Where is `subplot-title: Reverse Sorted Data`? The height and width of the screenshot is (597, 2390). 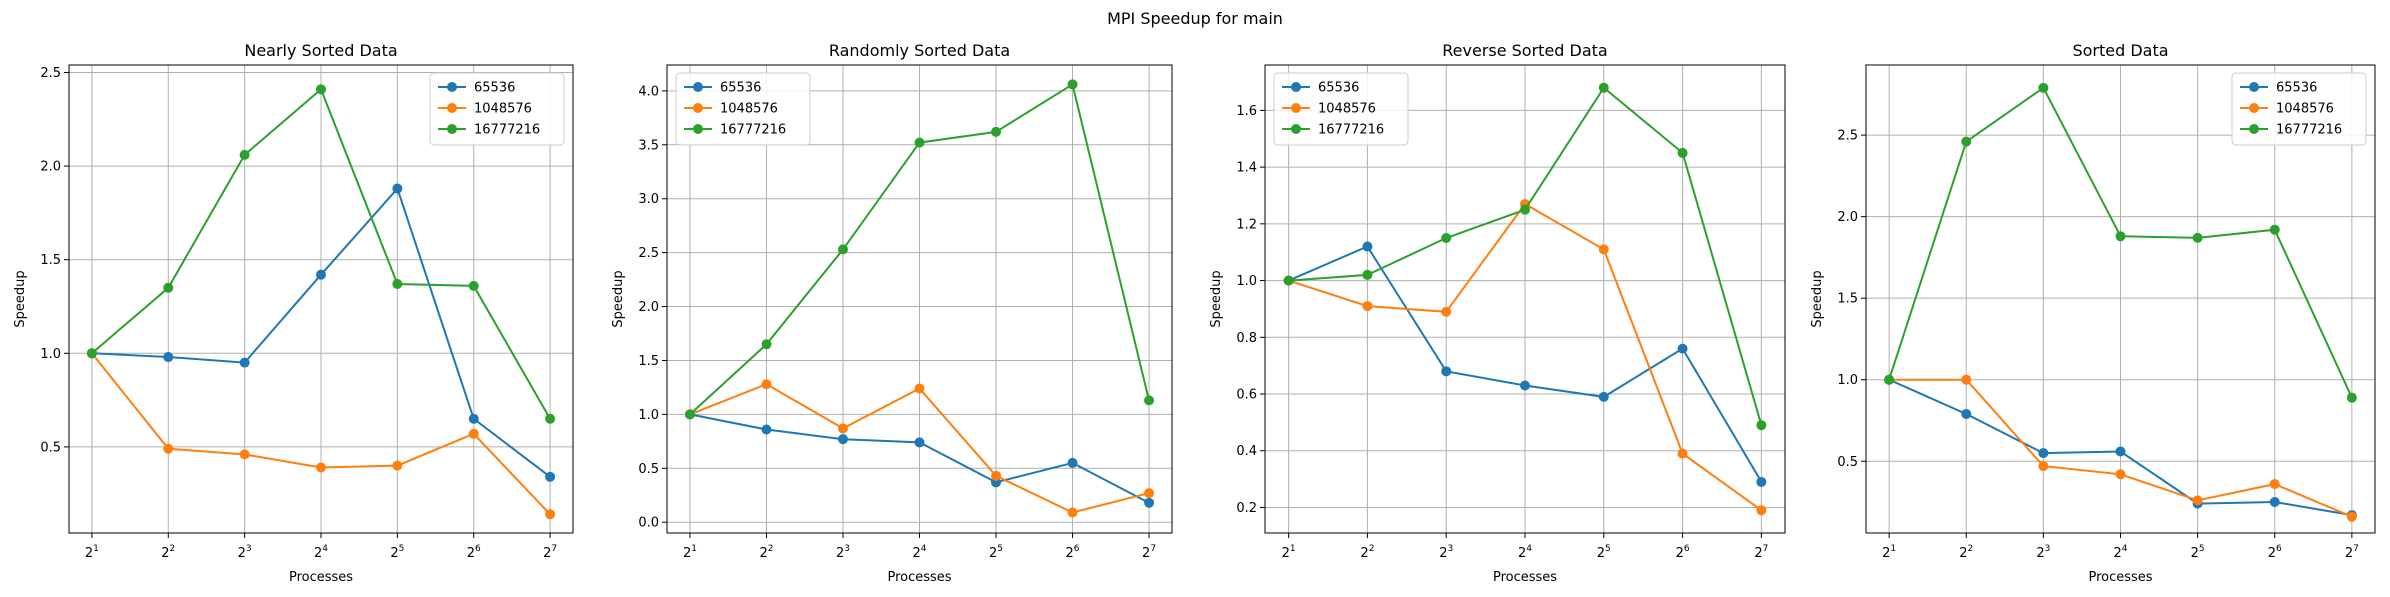
subplot-title: Reverse Sorted Data is located at coordinates (1524, 50).